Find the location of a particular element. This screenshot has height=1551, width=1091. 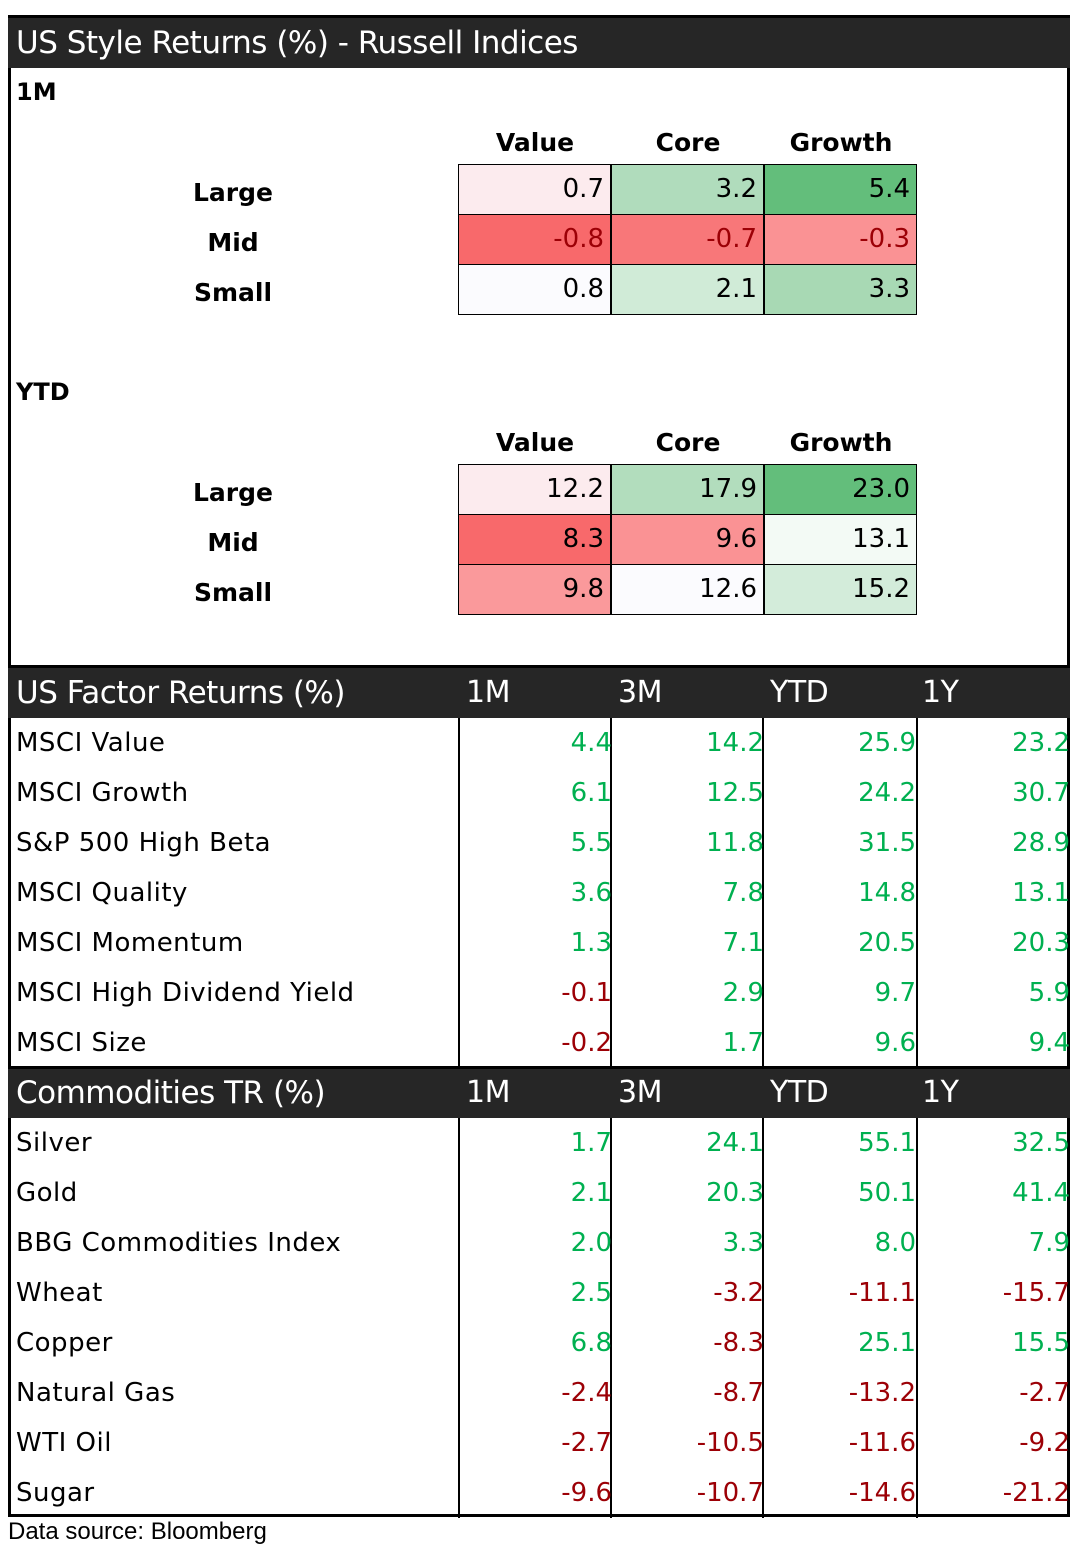

return-value: 41.4 is located at coordinates (1041, 1193).